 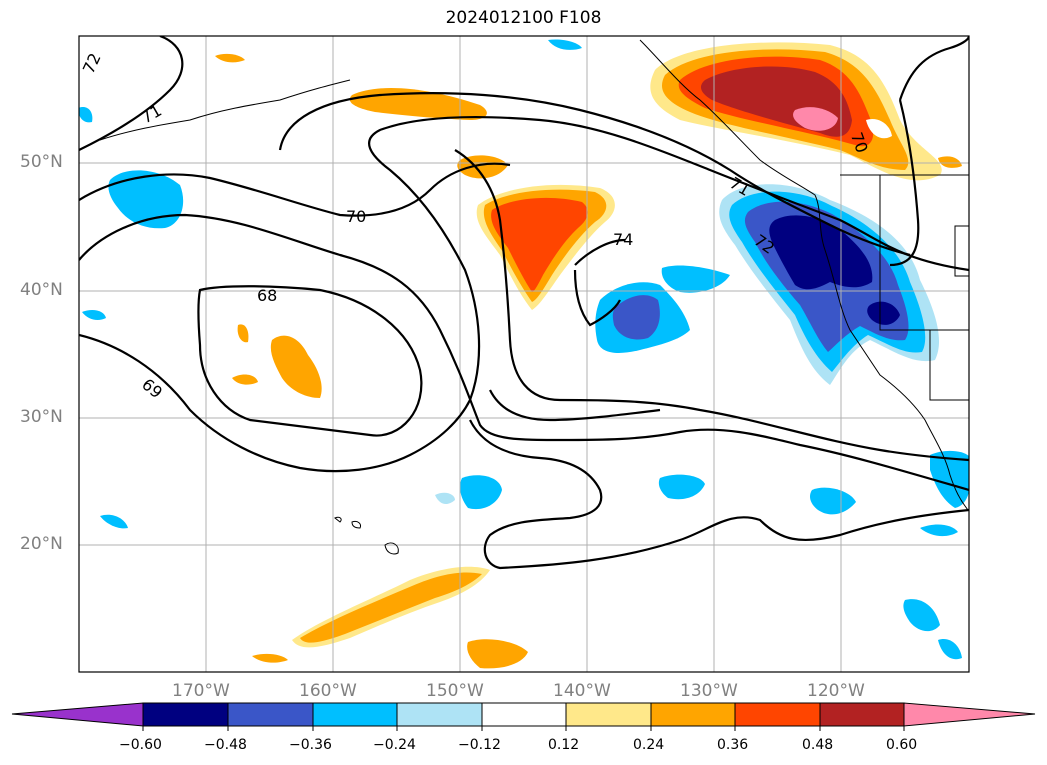 I want to click on colorbar-tick: 0.12, so click(x=564, y=745).